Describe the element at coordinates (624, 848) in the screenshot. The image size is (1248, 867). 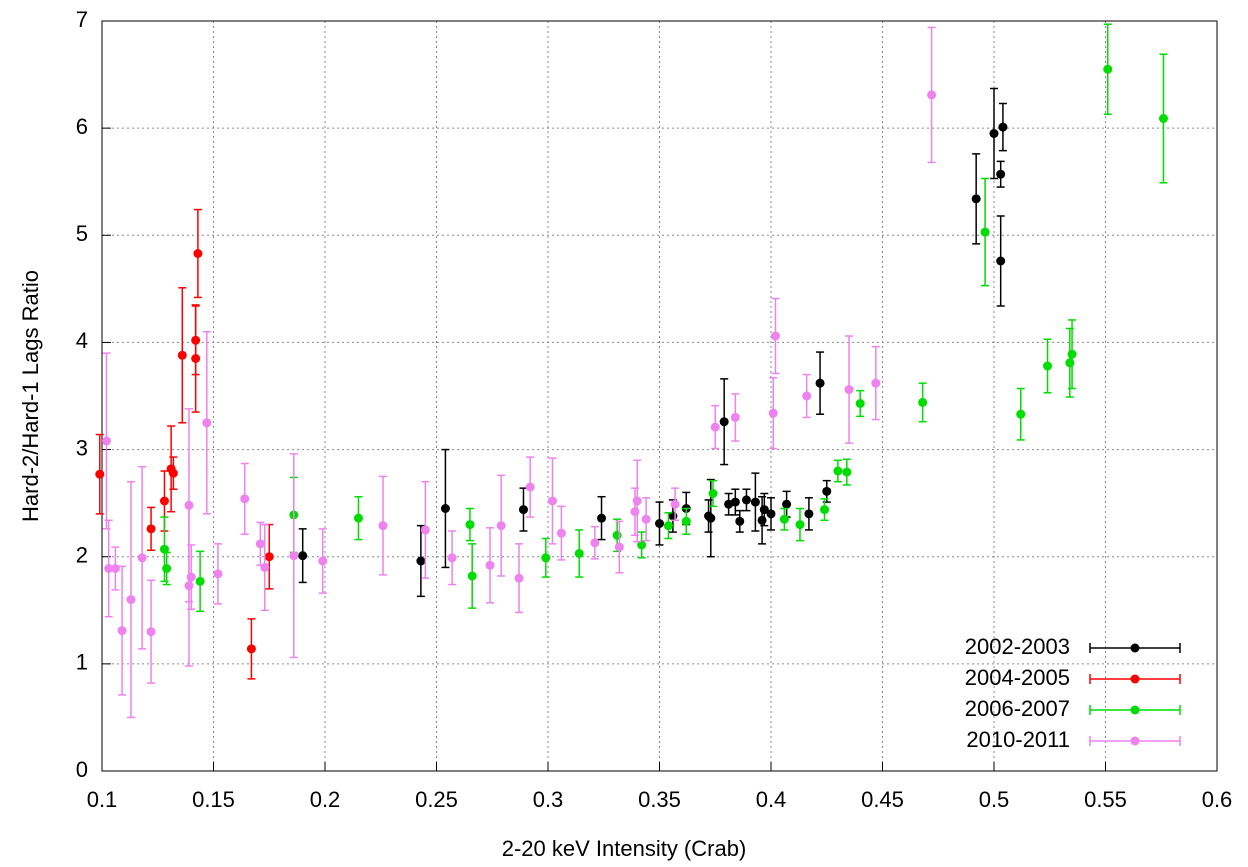
I see `x-axis-label: 2-20 keV Intensity (Crab)` at that location.